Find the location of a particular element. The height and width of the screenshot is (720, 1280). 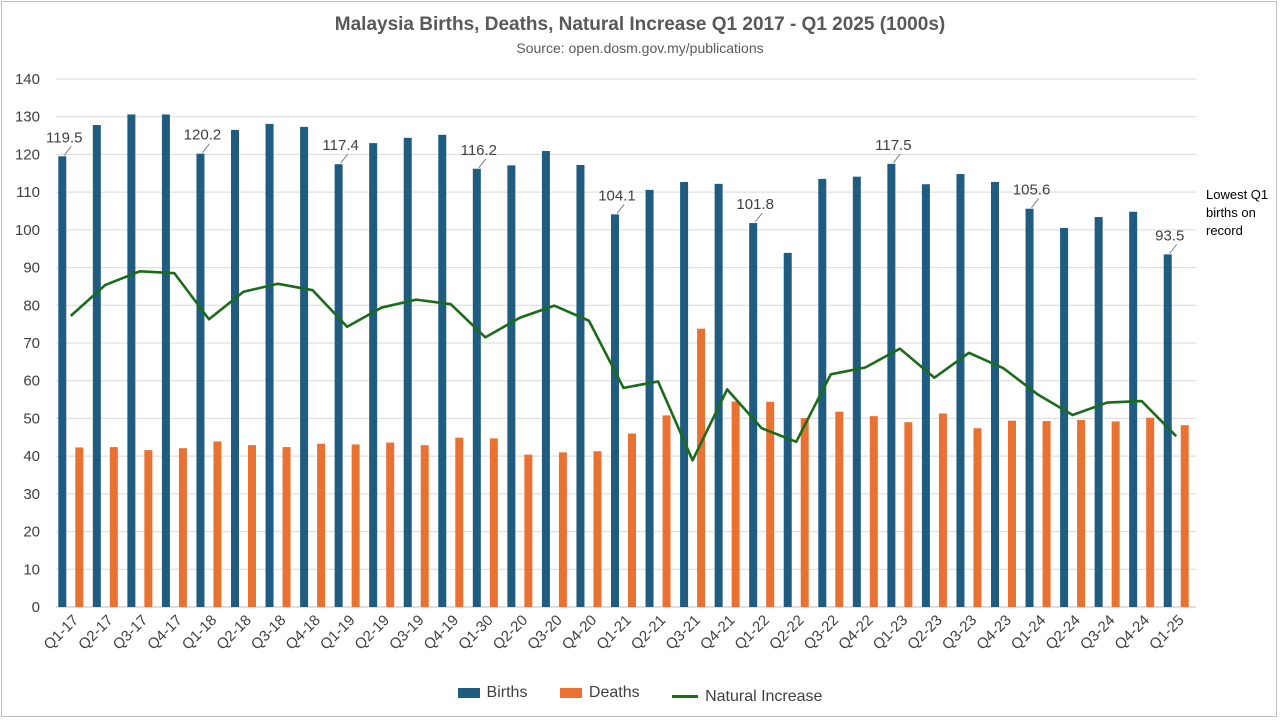

chart-subtitle: Source: open.dosm.gov.my/publications is located at coordinates (640, 48).